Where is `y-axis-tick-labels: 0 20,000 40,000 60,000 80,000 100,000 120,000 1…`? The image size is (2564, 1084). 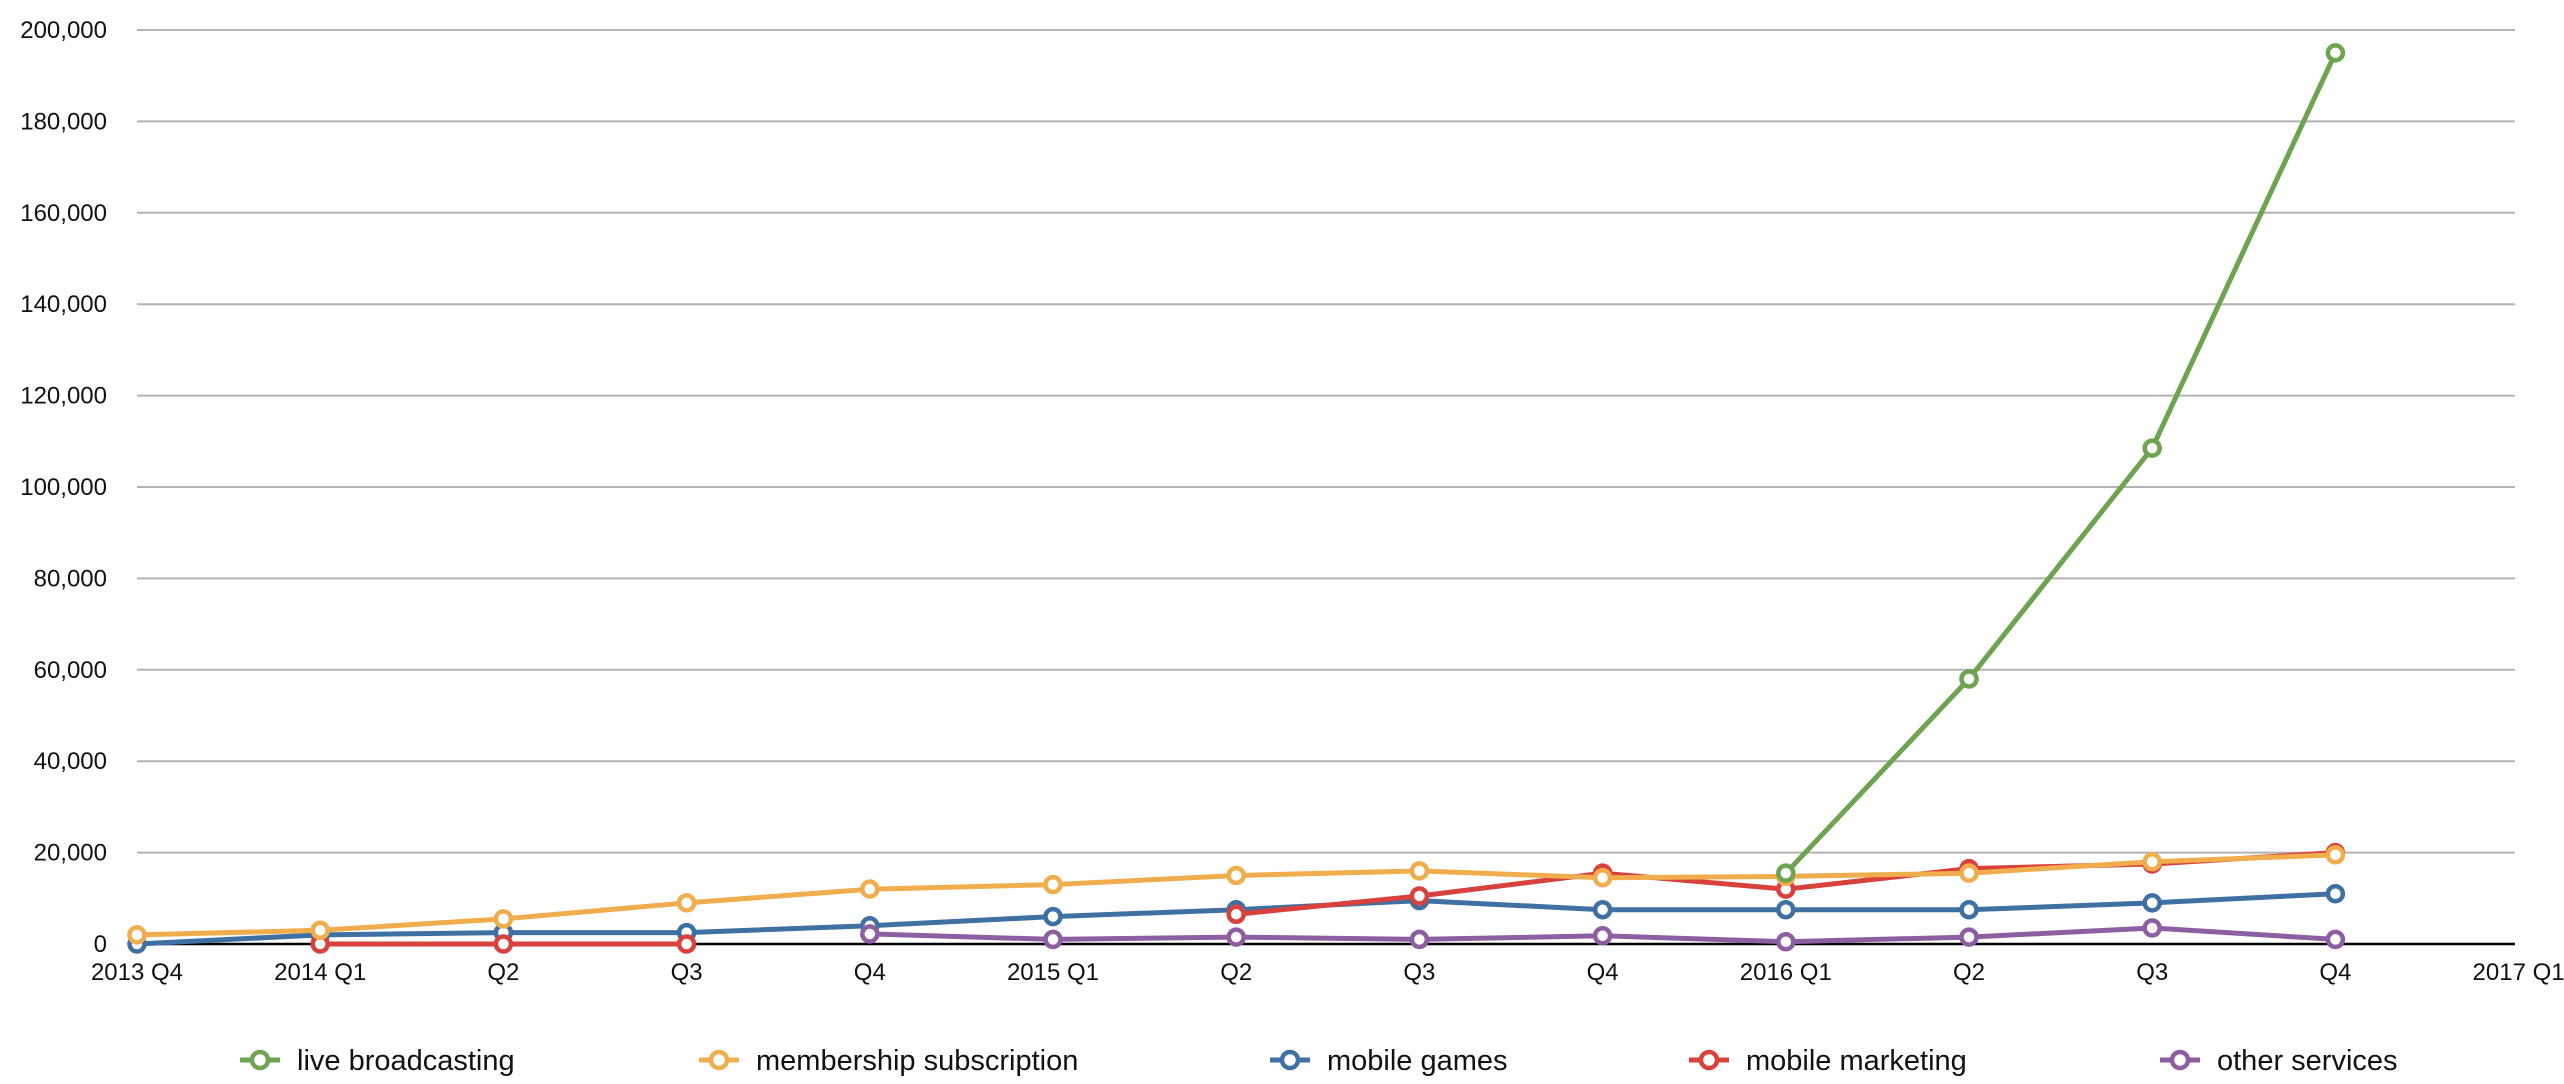
y-axis-tick-labels: 0 20,000 40,000 60,000 80,000 100,000 120,000 1… is located at coordinates (63, 487).